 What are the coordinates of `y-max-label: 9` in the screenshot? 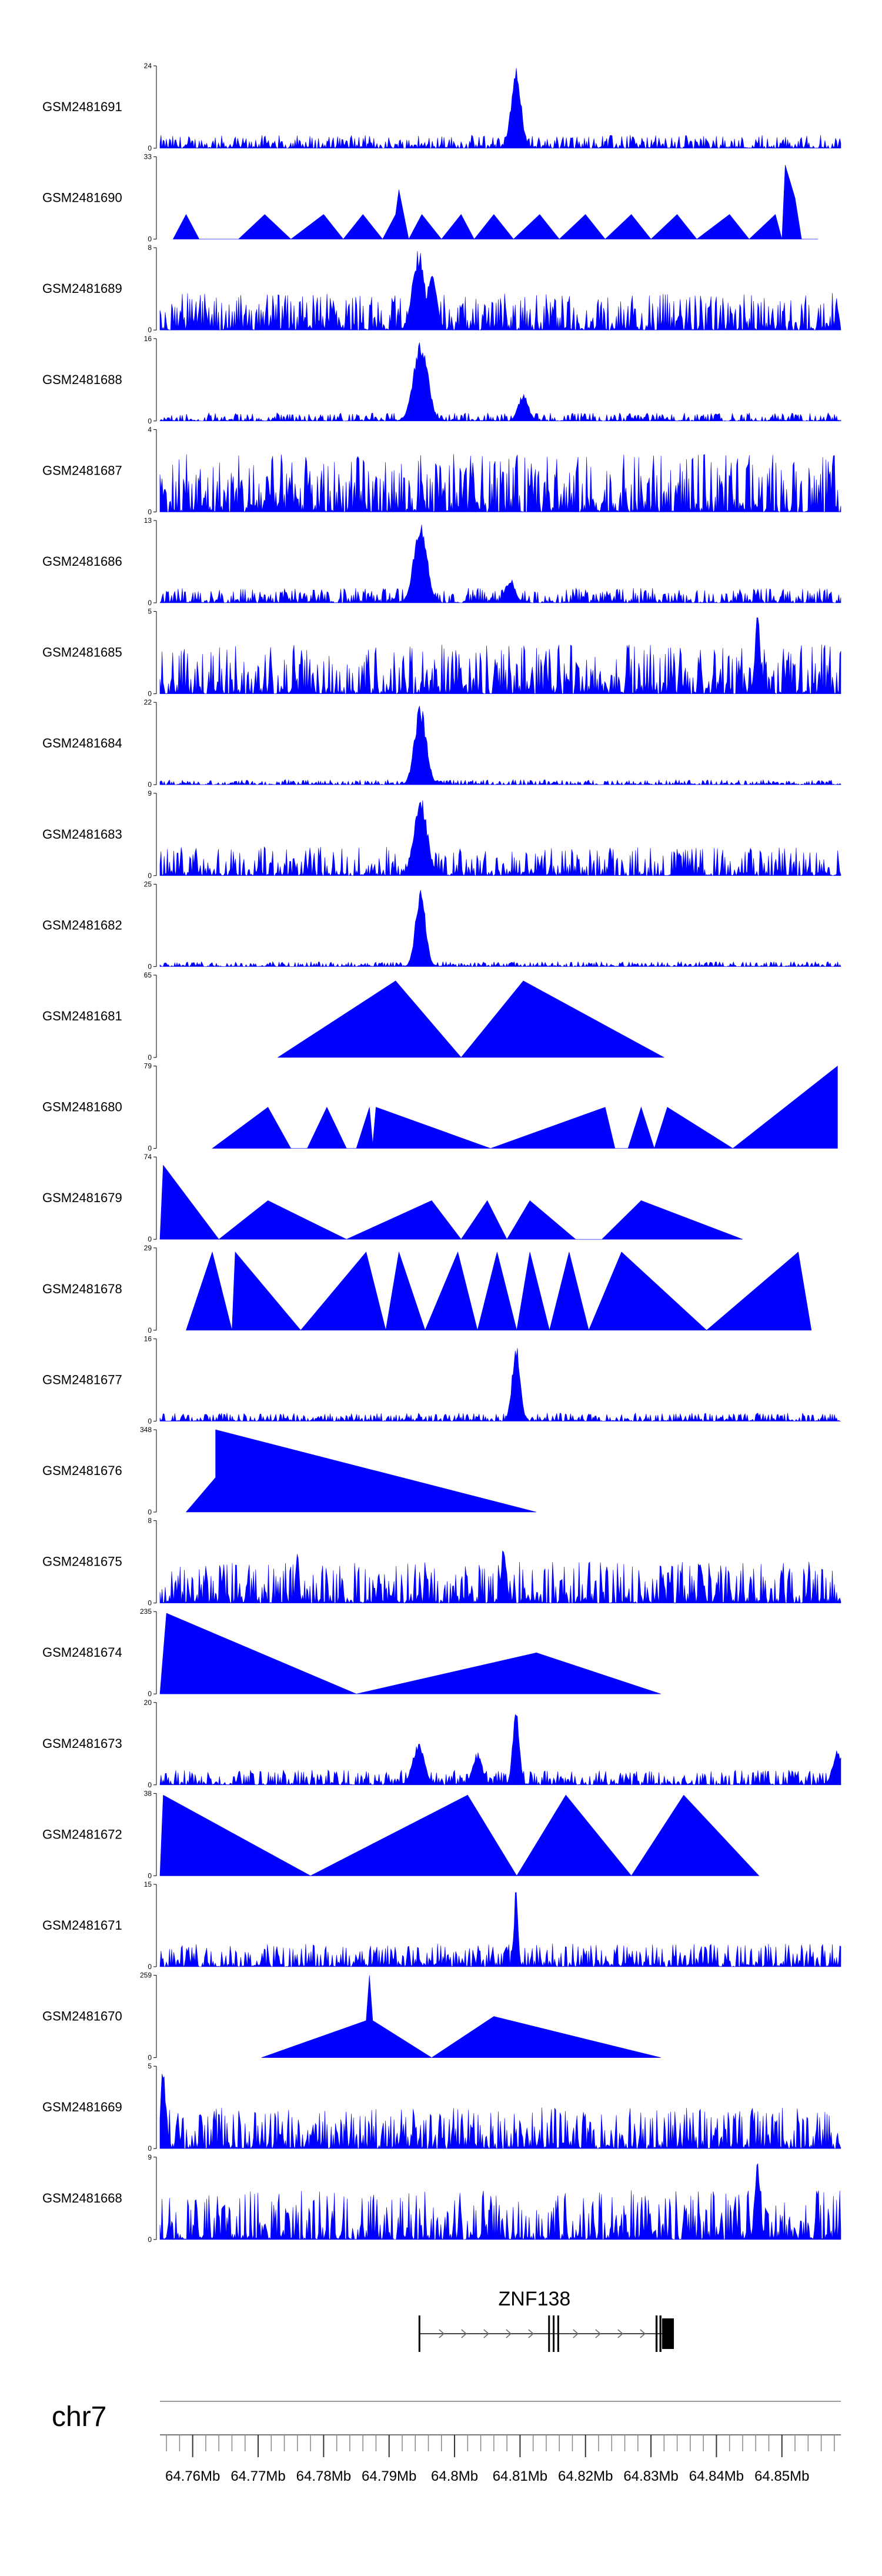 It's located at (150, 2157).